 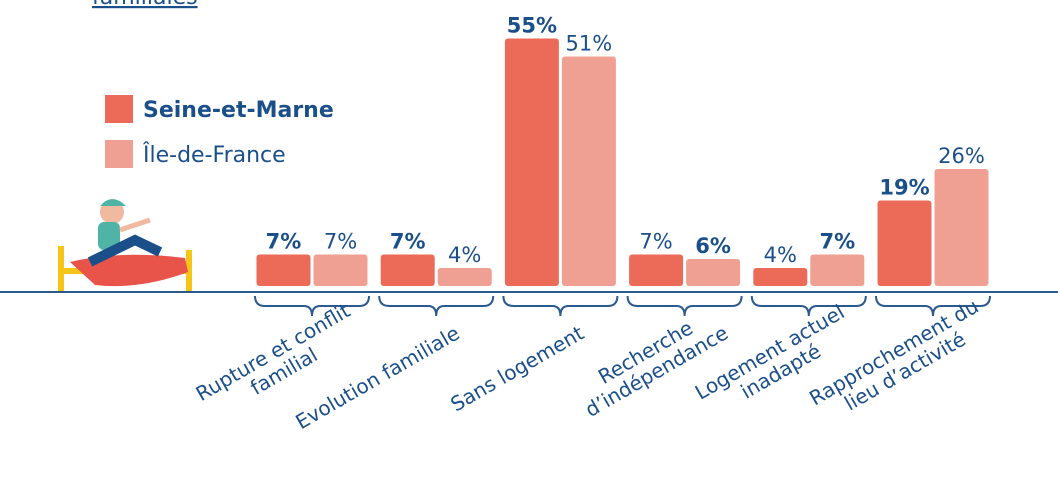 I want to click on legend-label: Île-de-France, so click(x=214, y=155).